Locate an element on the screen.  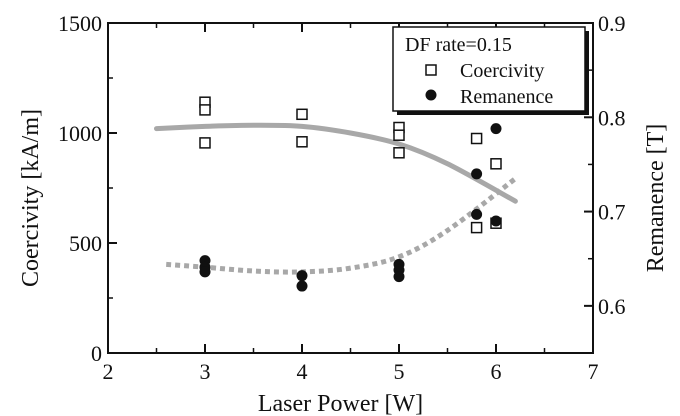
x-tick-label: 7 is located at coordinates (593, 371).